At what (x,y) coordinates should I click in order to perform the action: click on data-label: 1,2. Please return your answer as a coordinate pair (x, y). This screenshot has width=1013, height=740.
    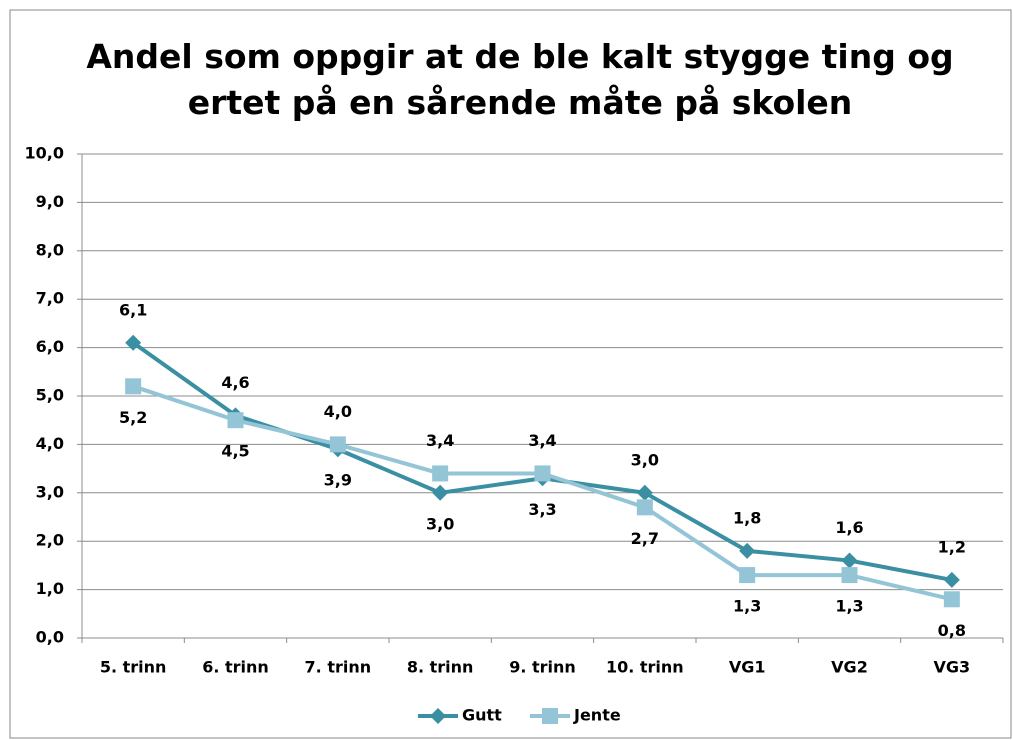
    Looking at the image, I should click on (952, 546).